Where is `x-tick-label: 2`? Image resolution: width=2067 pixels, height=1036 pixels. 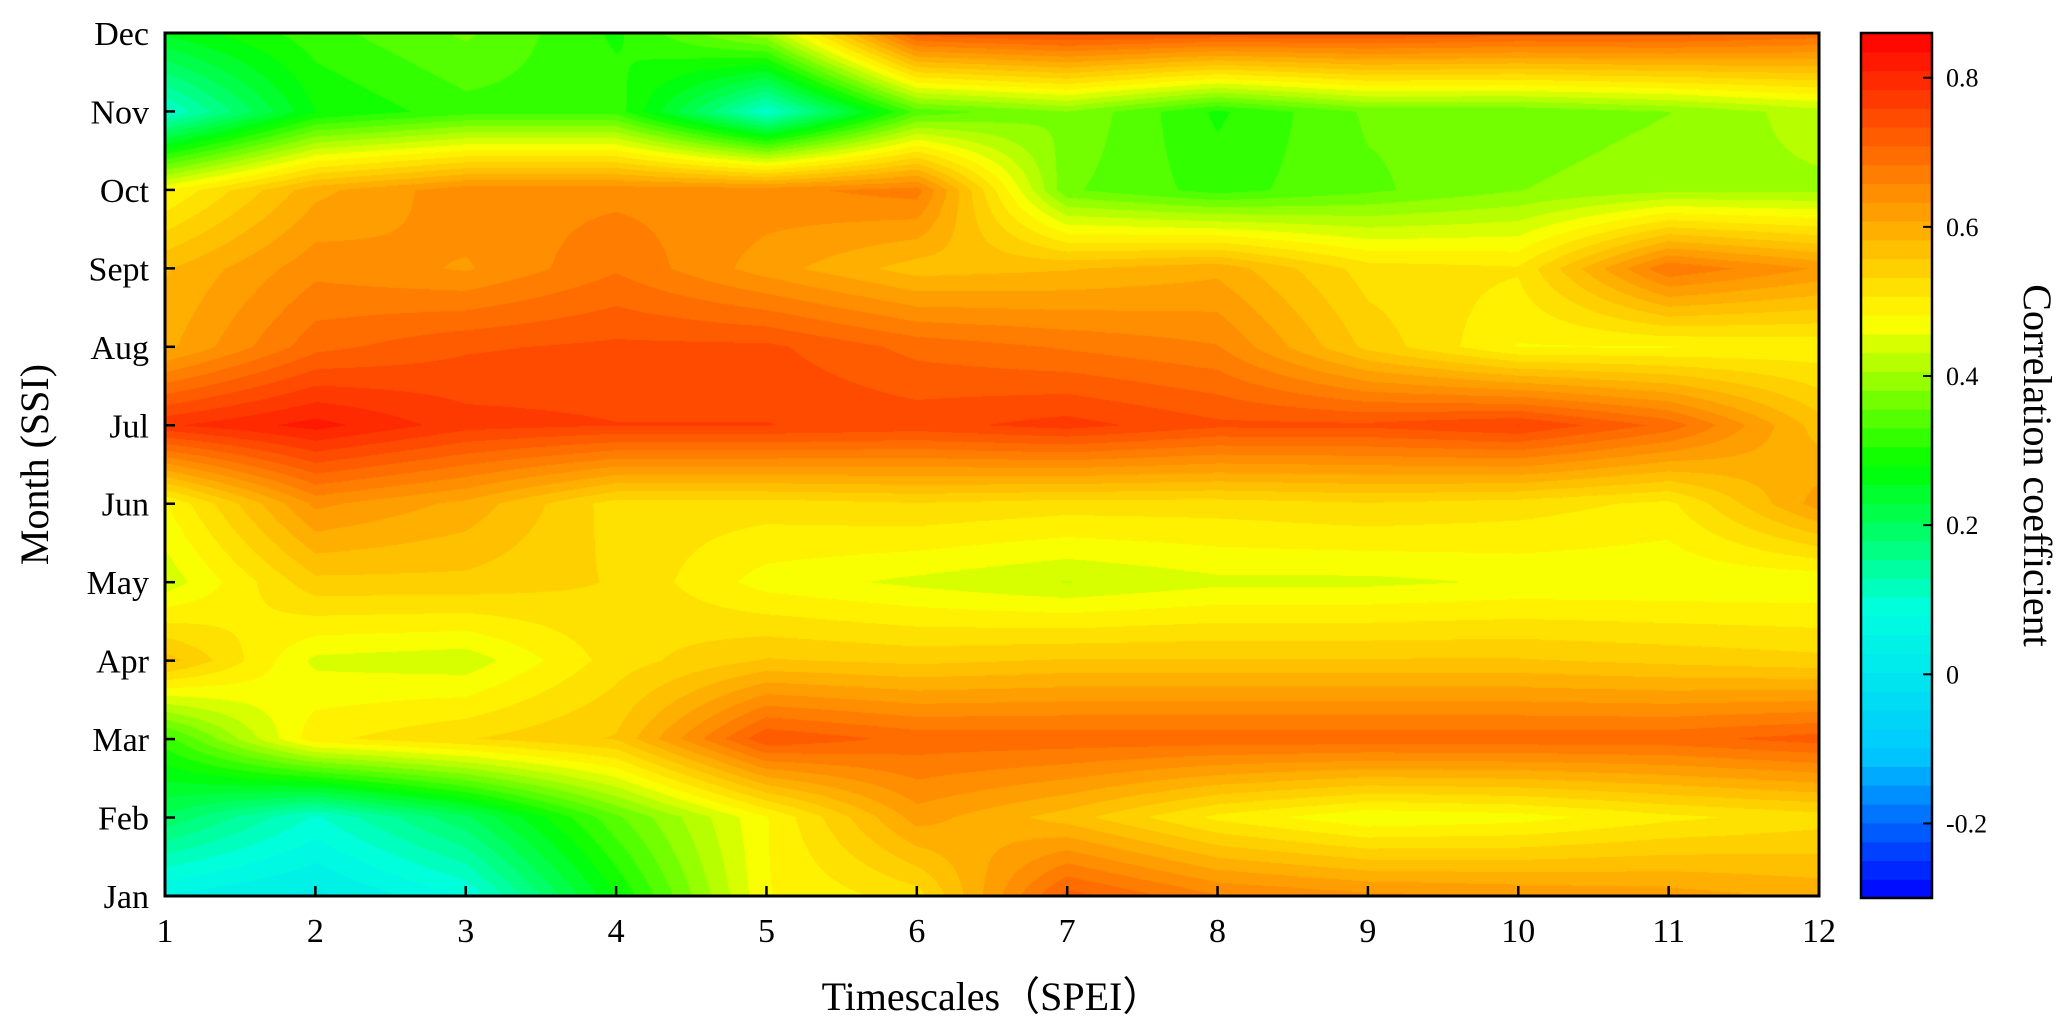 x-tick-label: 2 is located at coordinates (315, 931).